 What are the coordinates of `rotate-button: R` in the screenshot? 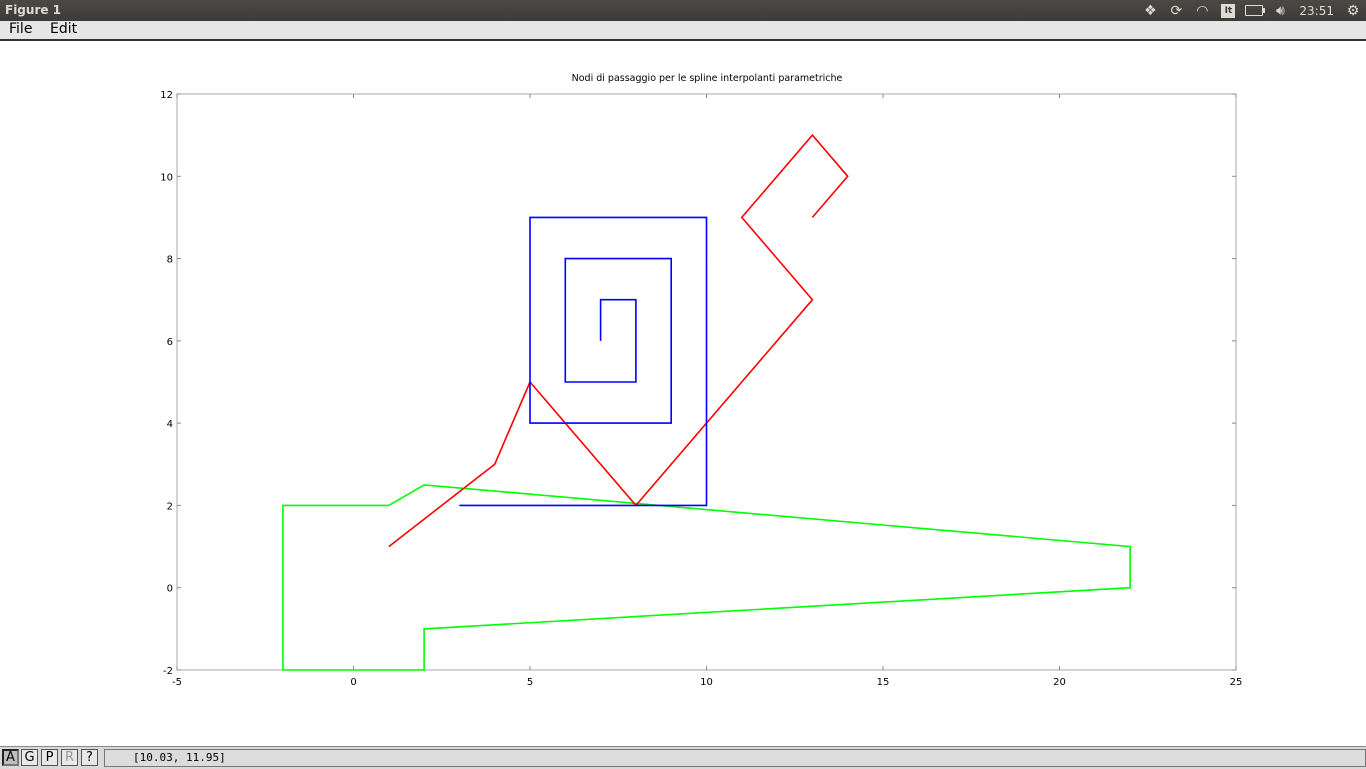 It's located at (69, 757).